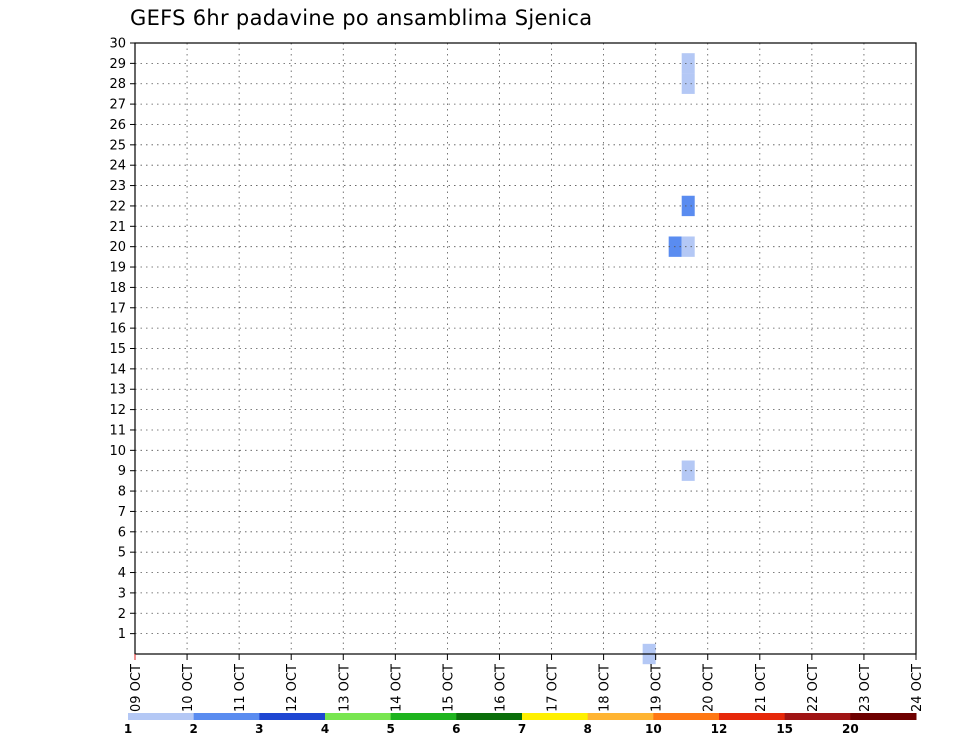  What do you see at coordinates (117, 247) in the screenshot?
I see `y-tick-label: 20` at bounding box center [117, 247].